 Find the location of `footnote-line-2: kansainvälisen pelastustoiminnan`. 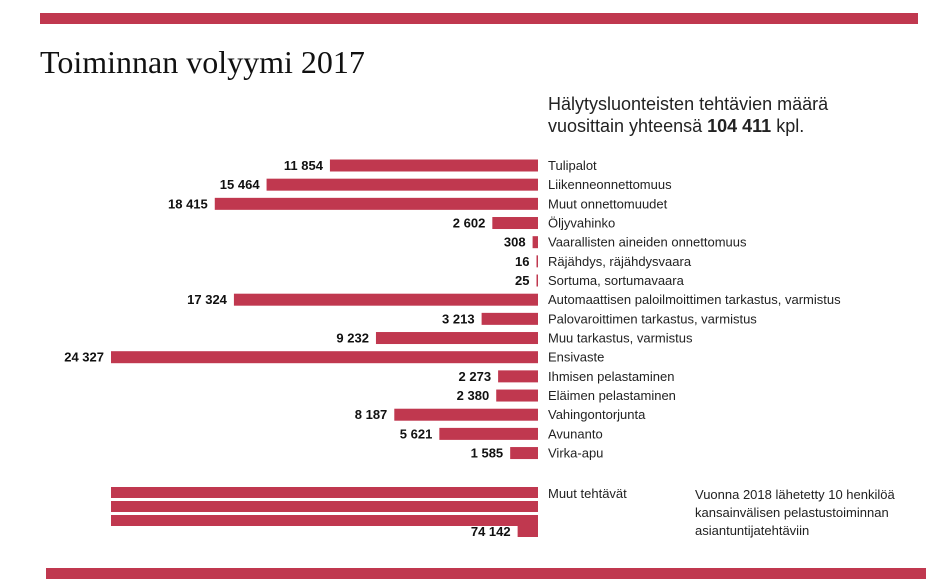

footnote-line-2: kansainvälisen pelastustoiminnan is located at coordinates (792, 512).